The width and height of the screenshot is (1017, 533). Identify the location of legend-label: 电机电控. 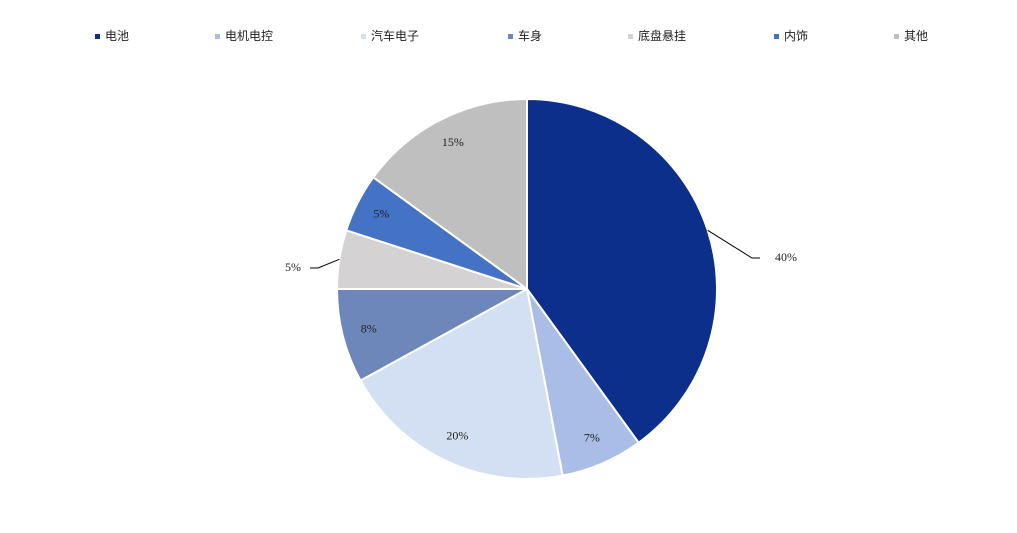
(249, 36).